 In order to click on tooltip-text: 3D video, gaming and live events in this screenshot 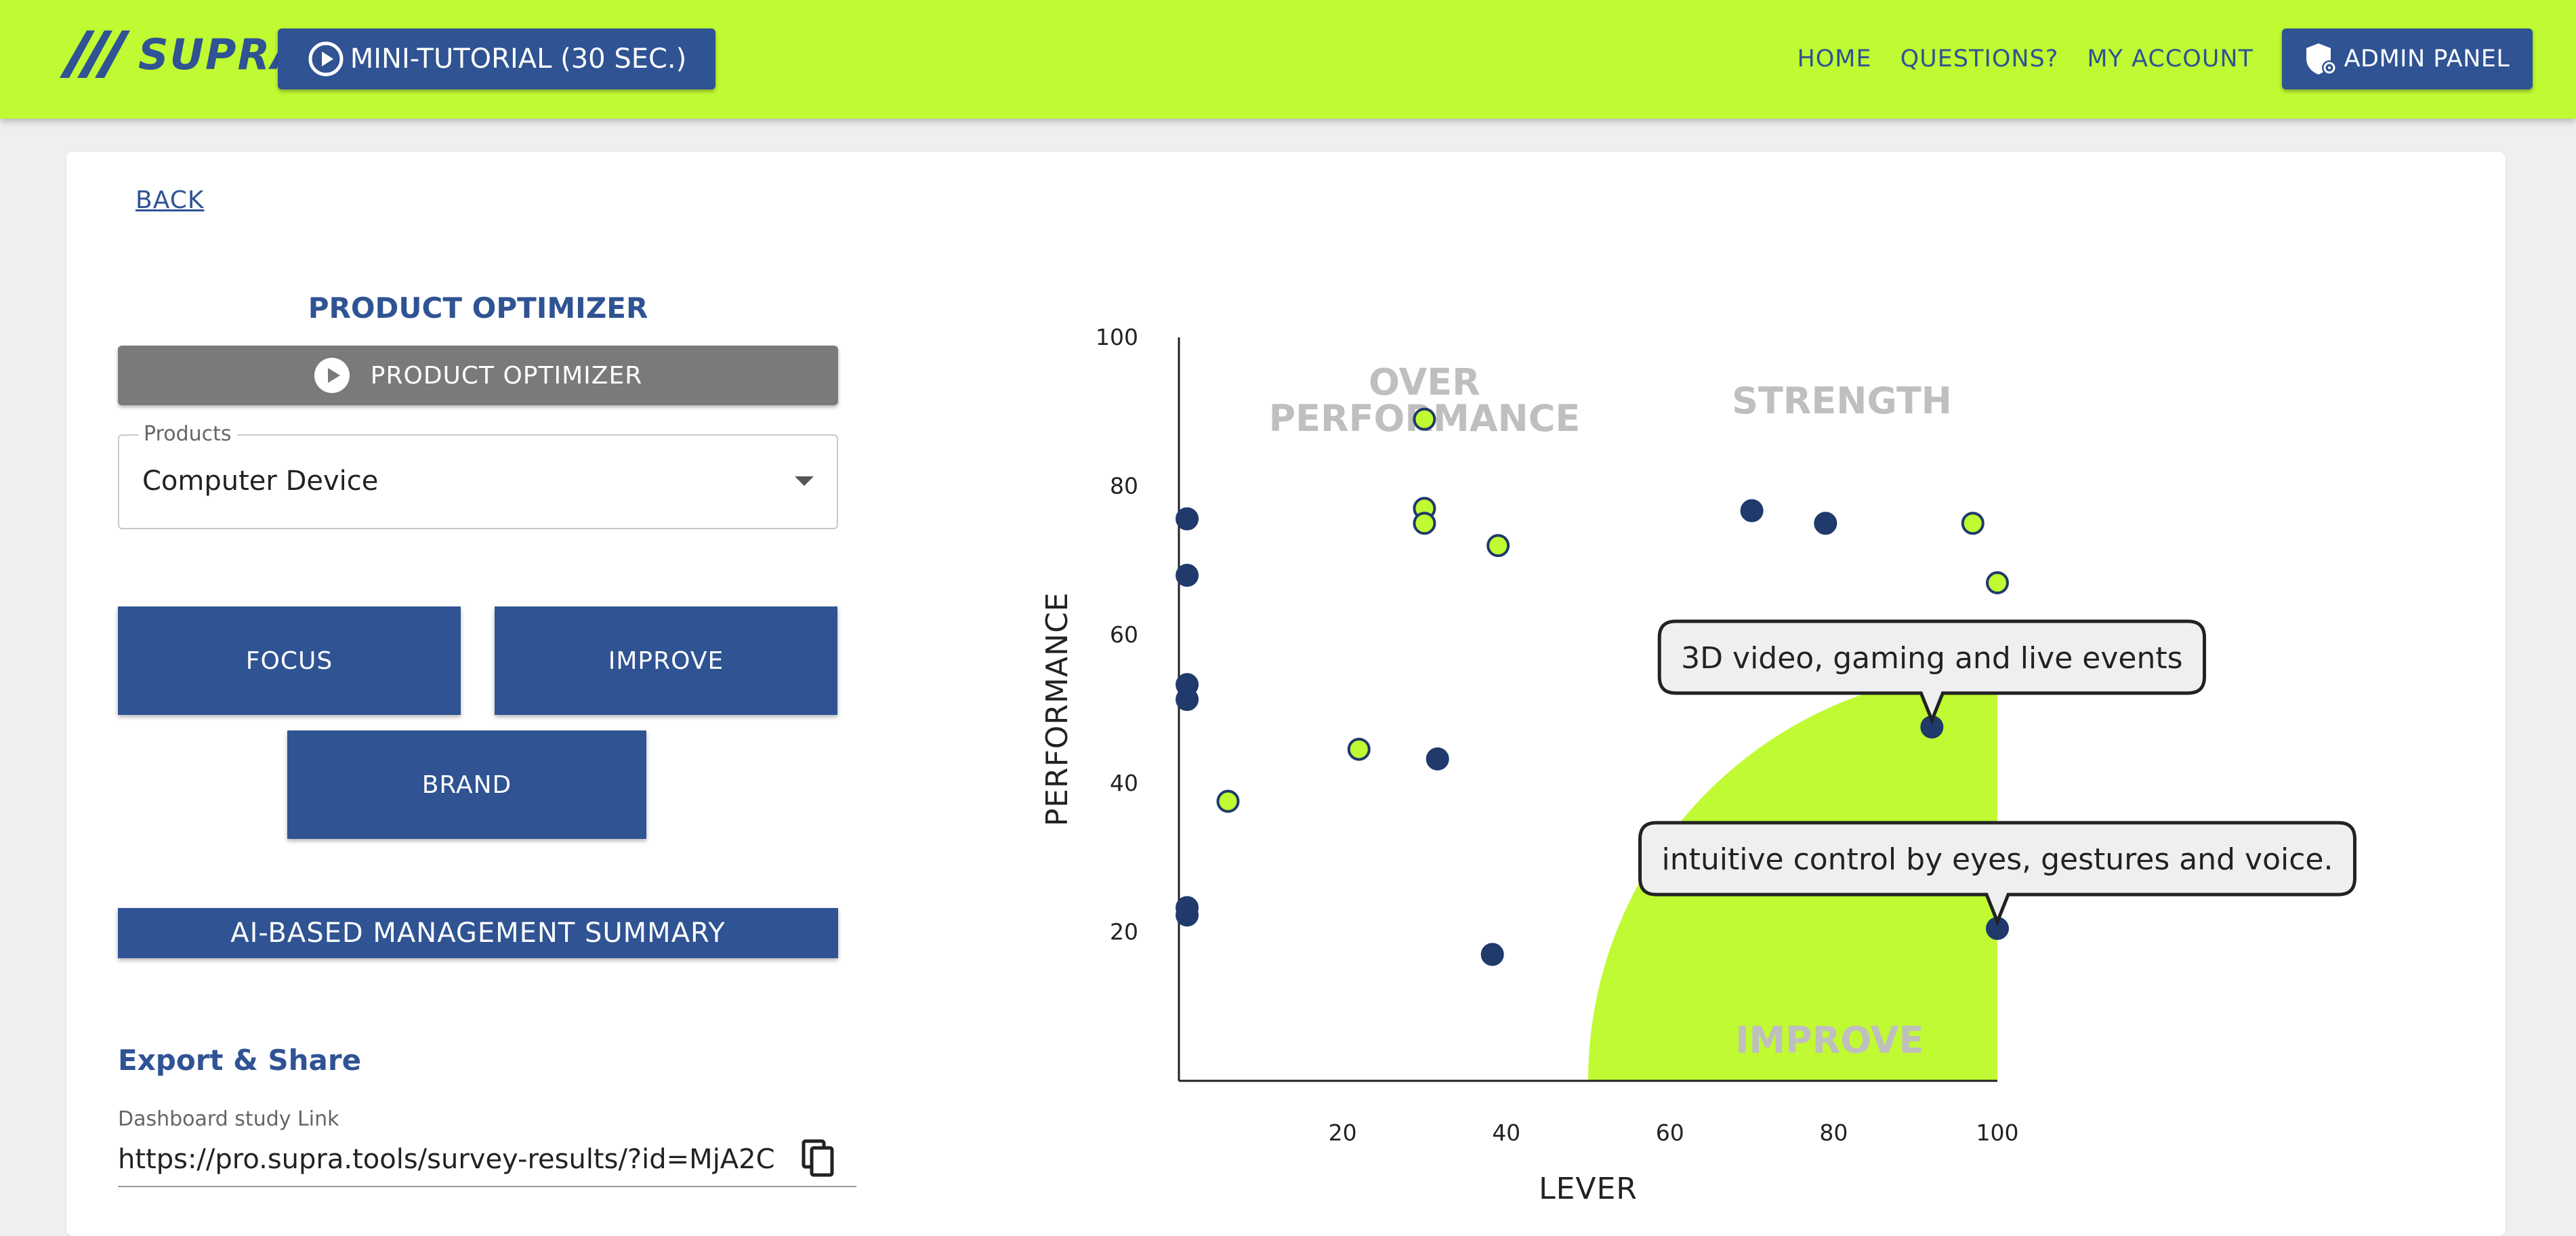, I will do `click(1931, 658)`.